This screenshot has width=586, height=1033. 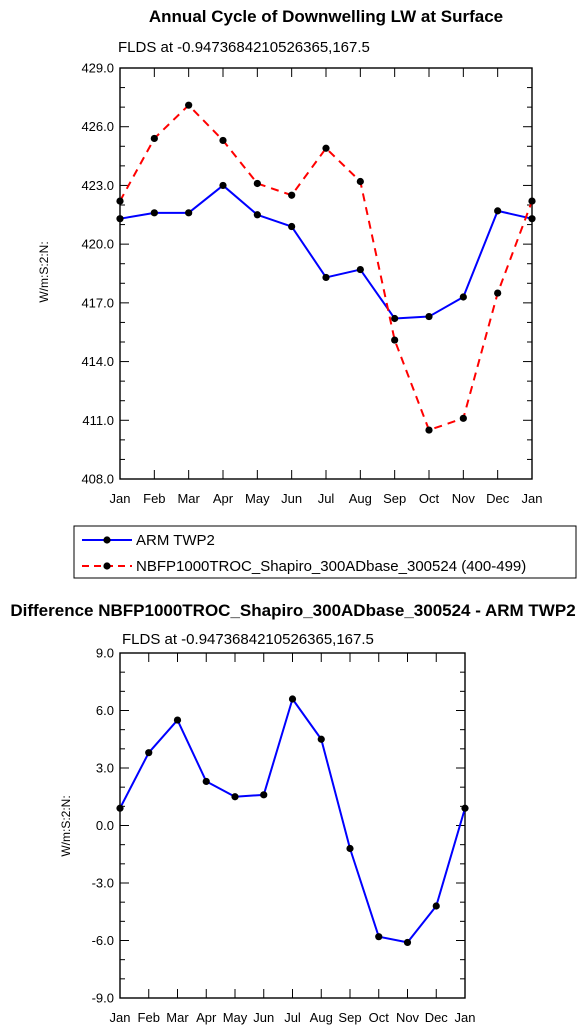 What do you see at coordinates (107, 540) in the screenshot?
I see `legend-marker-arm` at bounding box center [107, 540].